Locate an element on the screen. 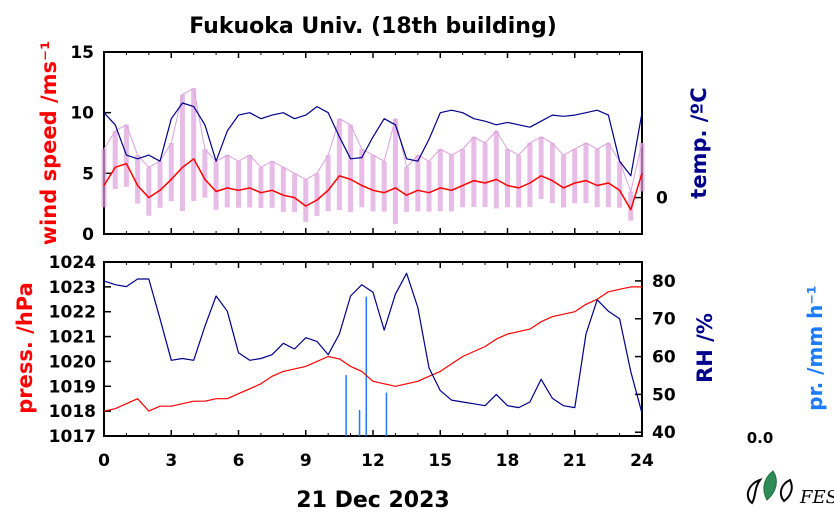 The width and height of the screenshot is (834, 520). humidity-tick-label: 40 is located at coordinates (664, 433).